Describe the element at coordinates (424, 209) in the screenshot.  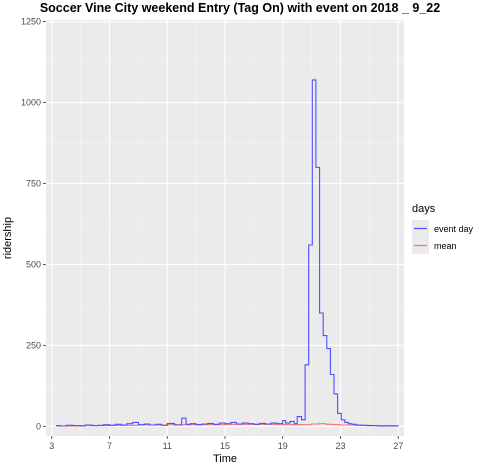
I see `legend-title: days` at that location.